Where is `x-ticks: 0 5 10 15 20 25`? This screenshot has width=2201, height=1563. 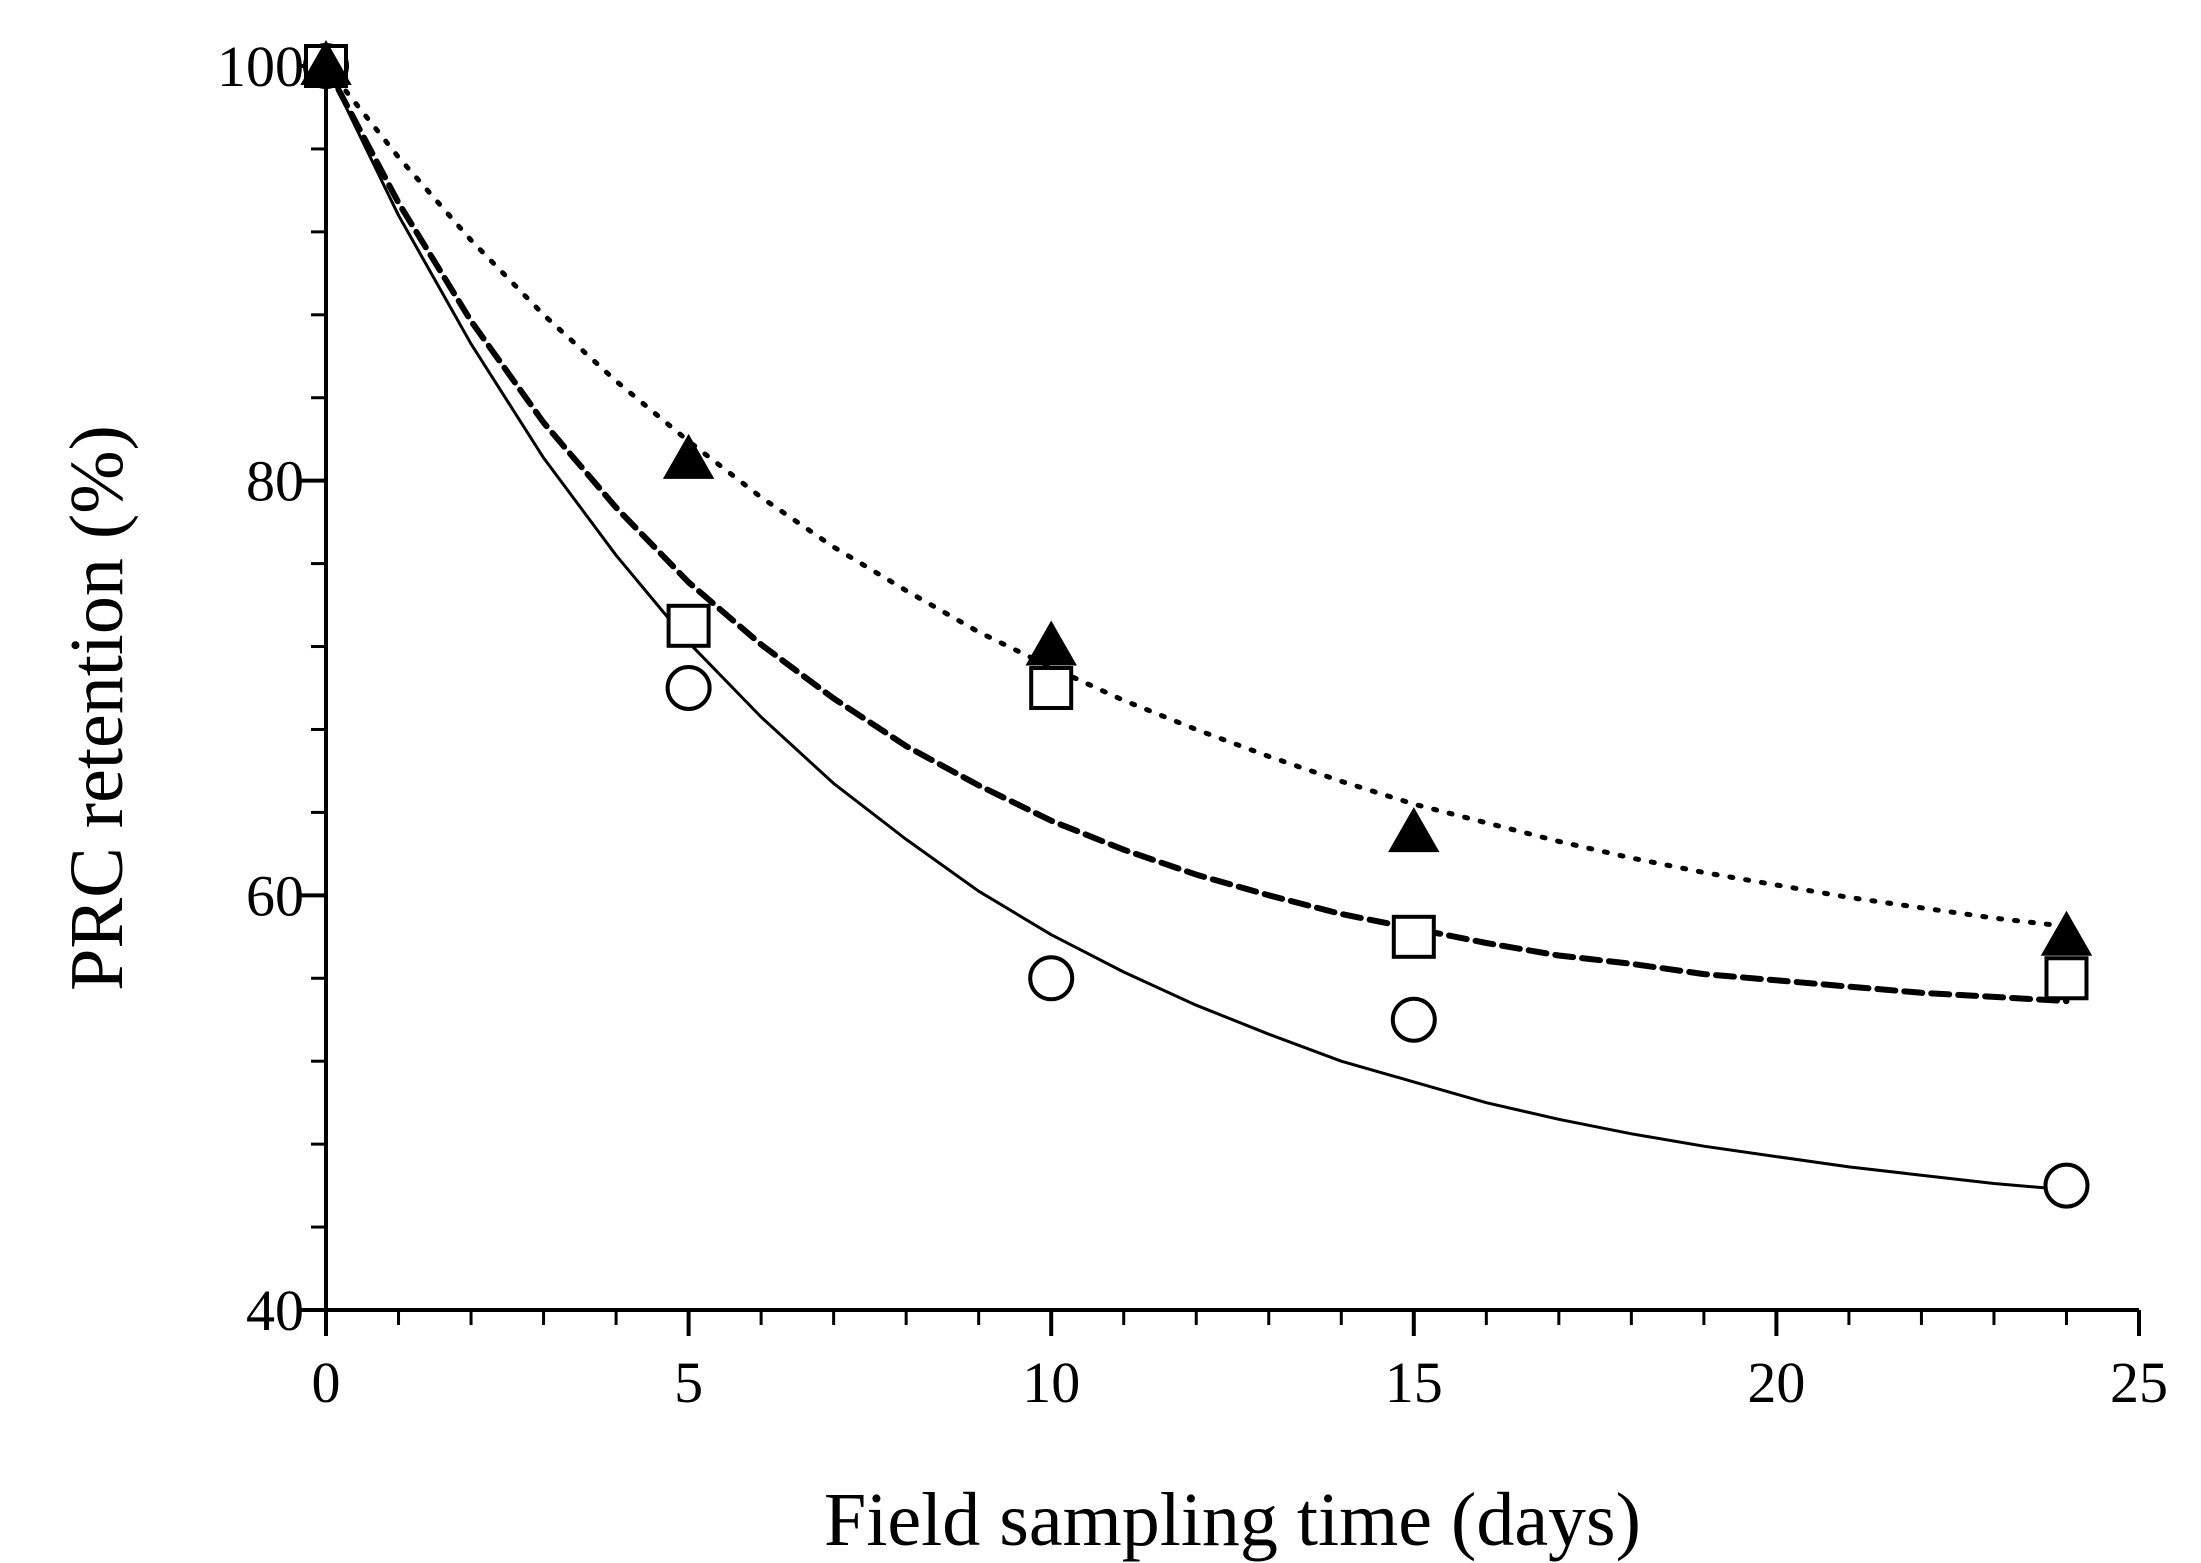
x-ticks: 0 5 10 15 20 25 is located at coordinates (1240, 1362).